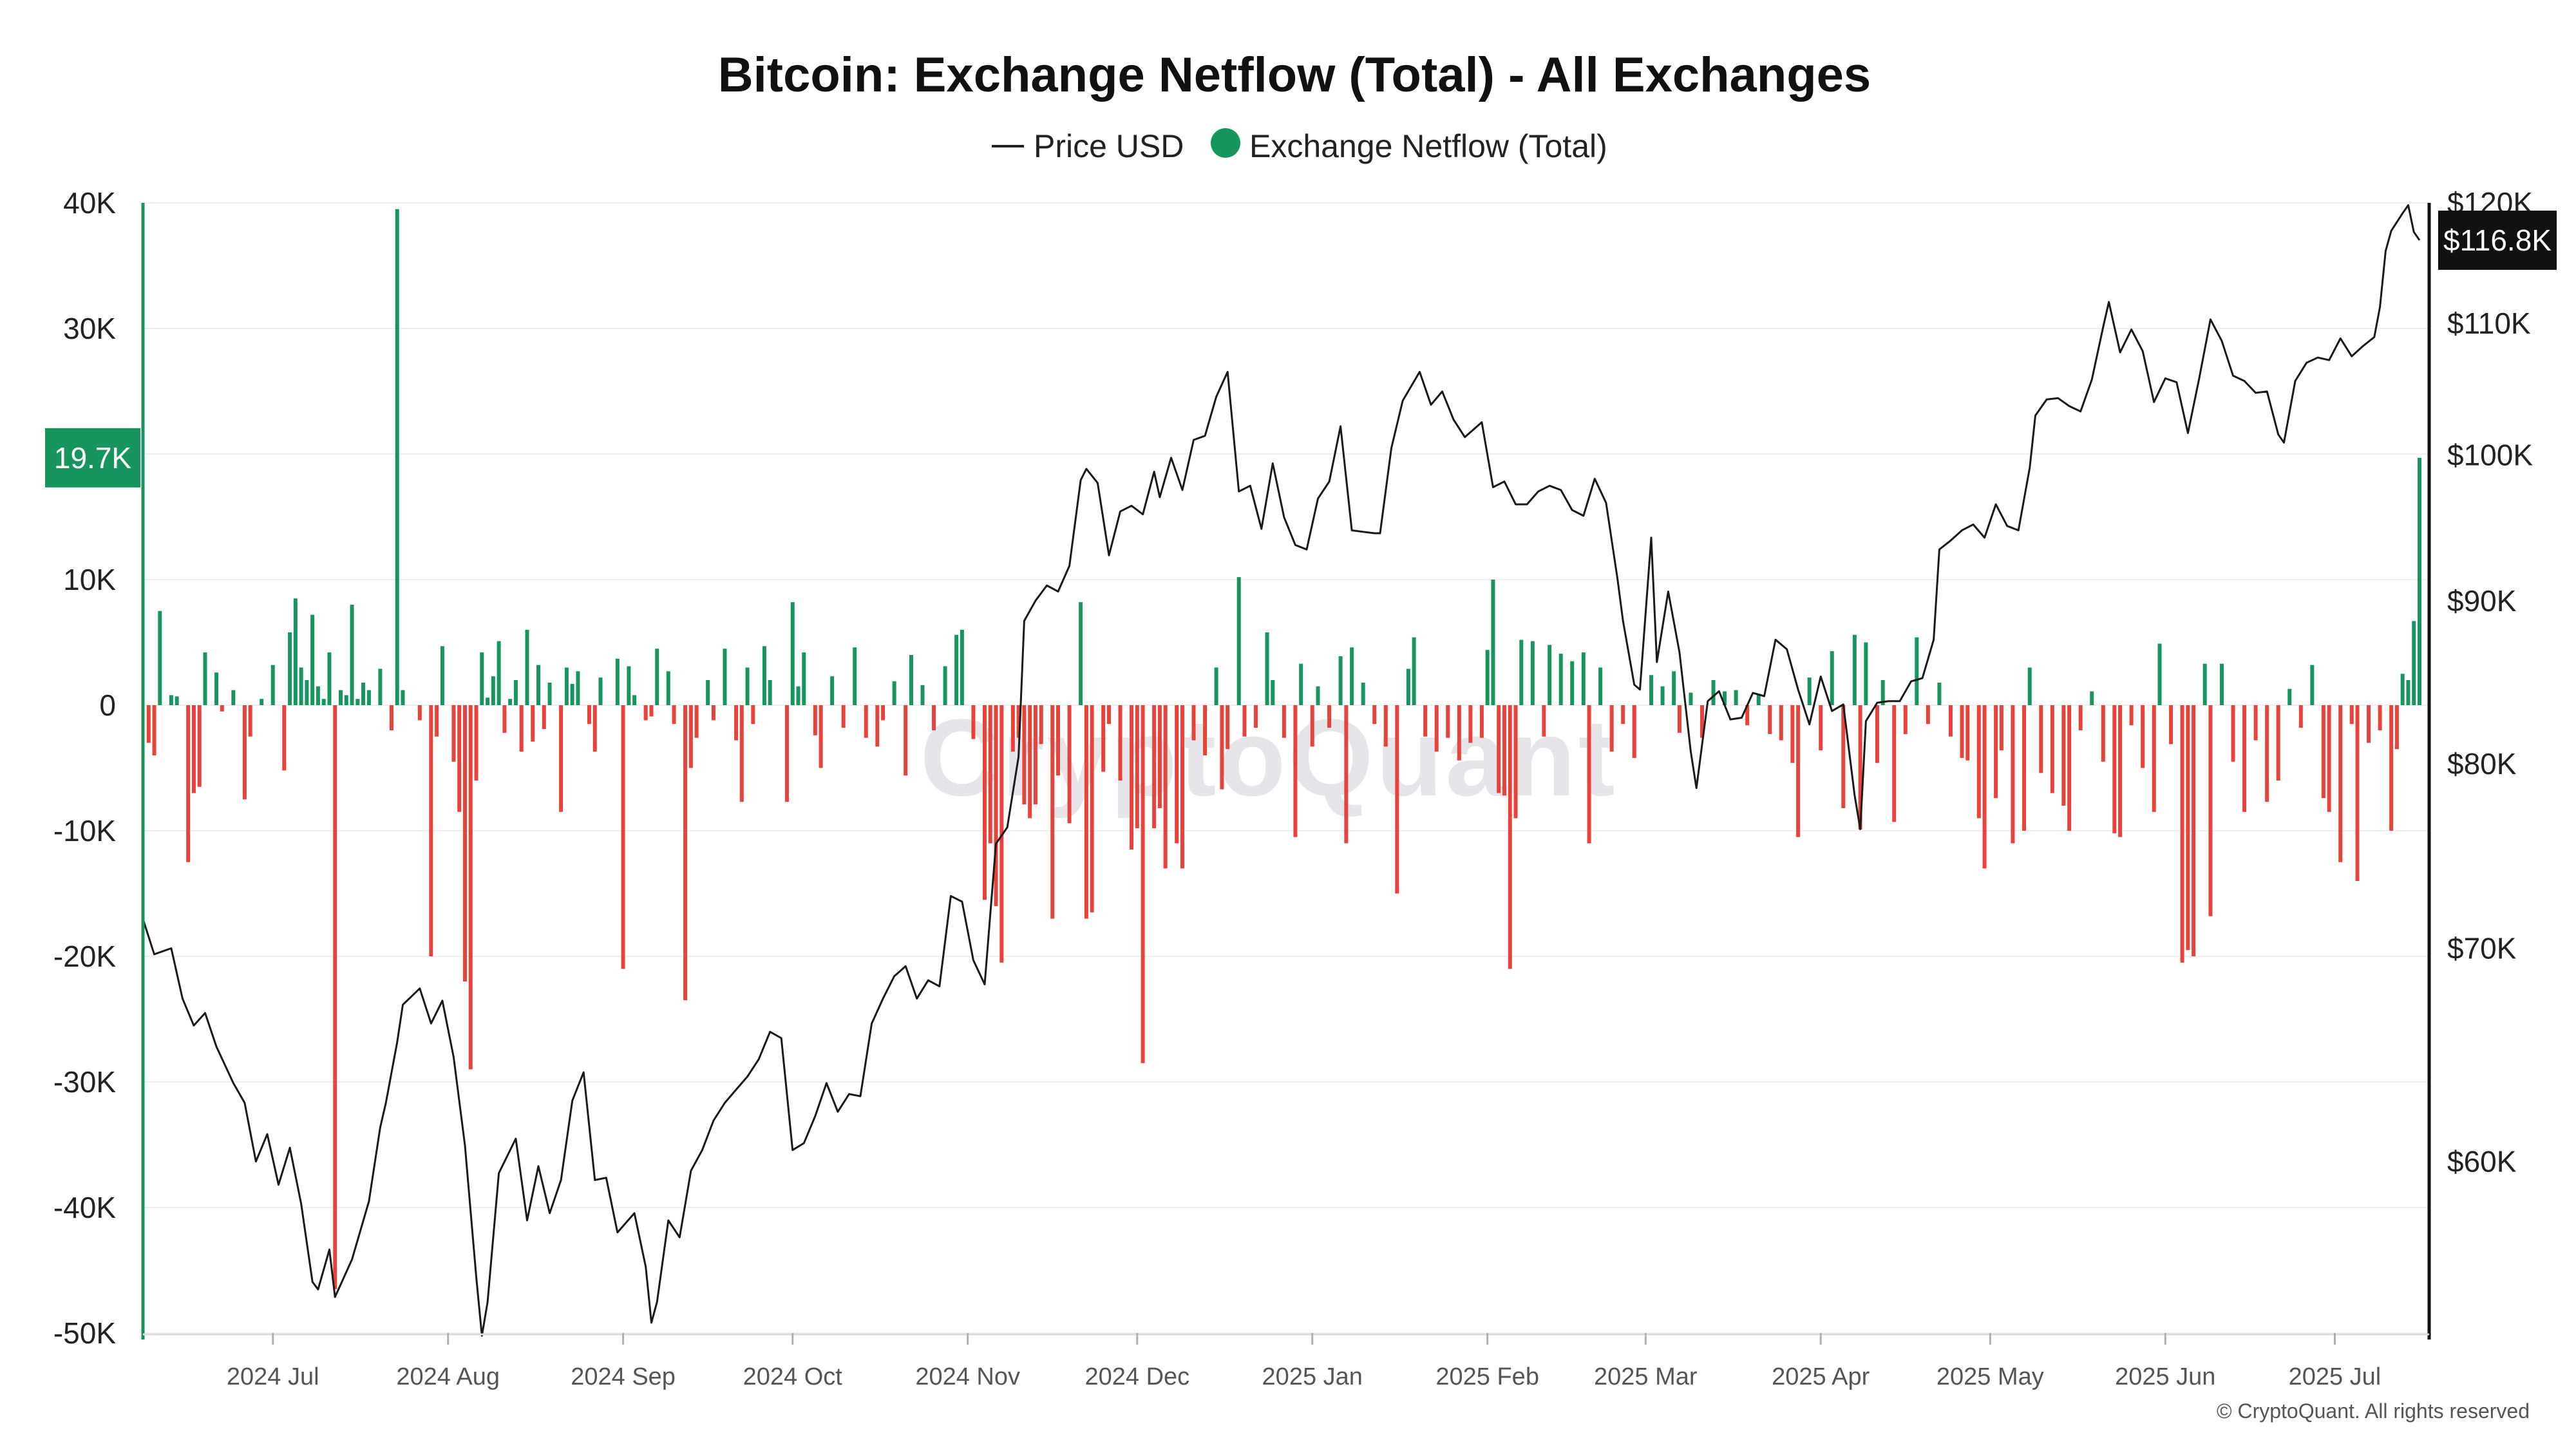  Describe the element at coordinates (1136, 1376) in the screenshot. I see `x-tick-label: 2024 Dec` at that location.